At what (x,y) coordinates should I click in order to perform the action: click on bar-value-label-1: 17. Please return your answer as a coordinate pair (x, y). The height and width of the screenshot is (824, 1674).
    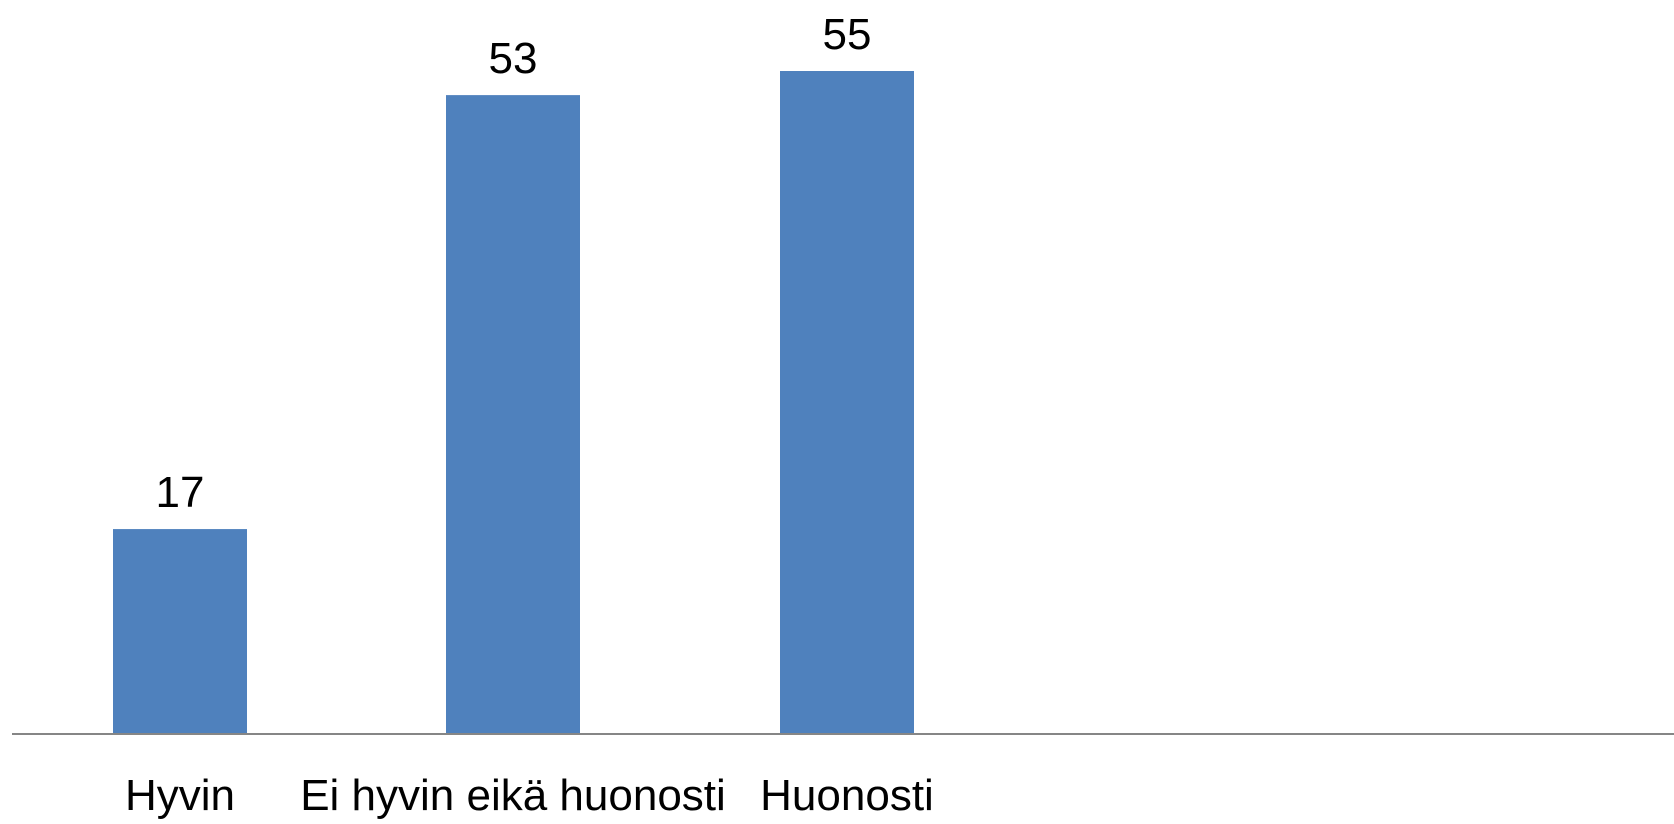
    Looking at the image, I should click on (180, 492).